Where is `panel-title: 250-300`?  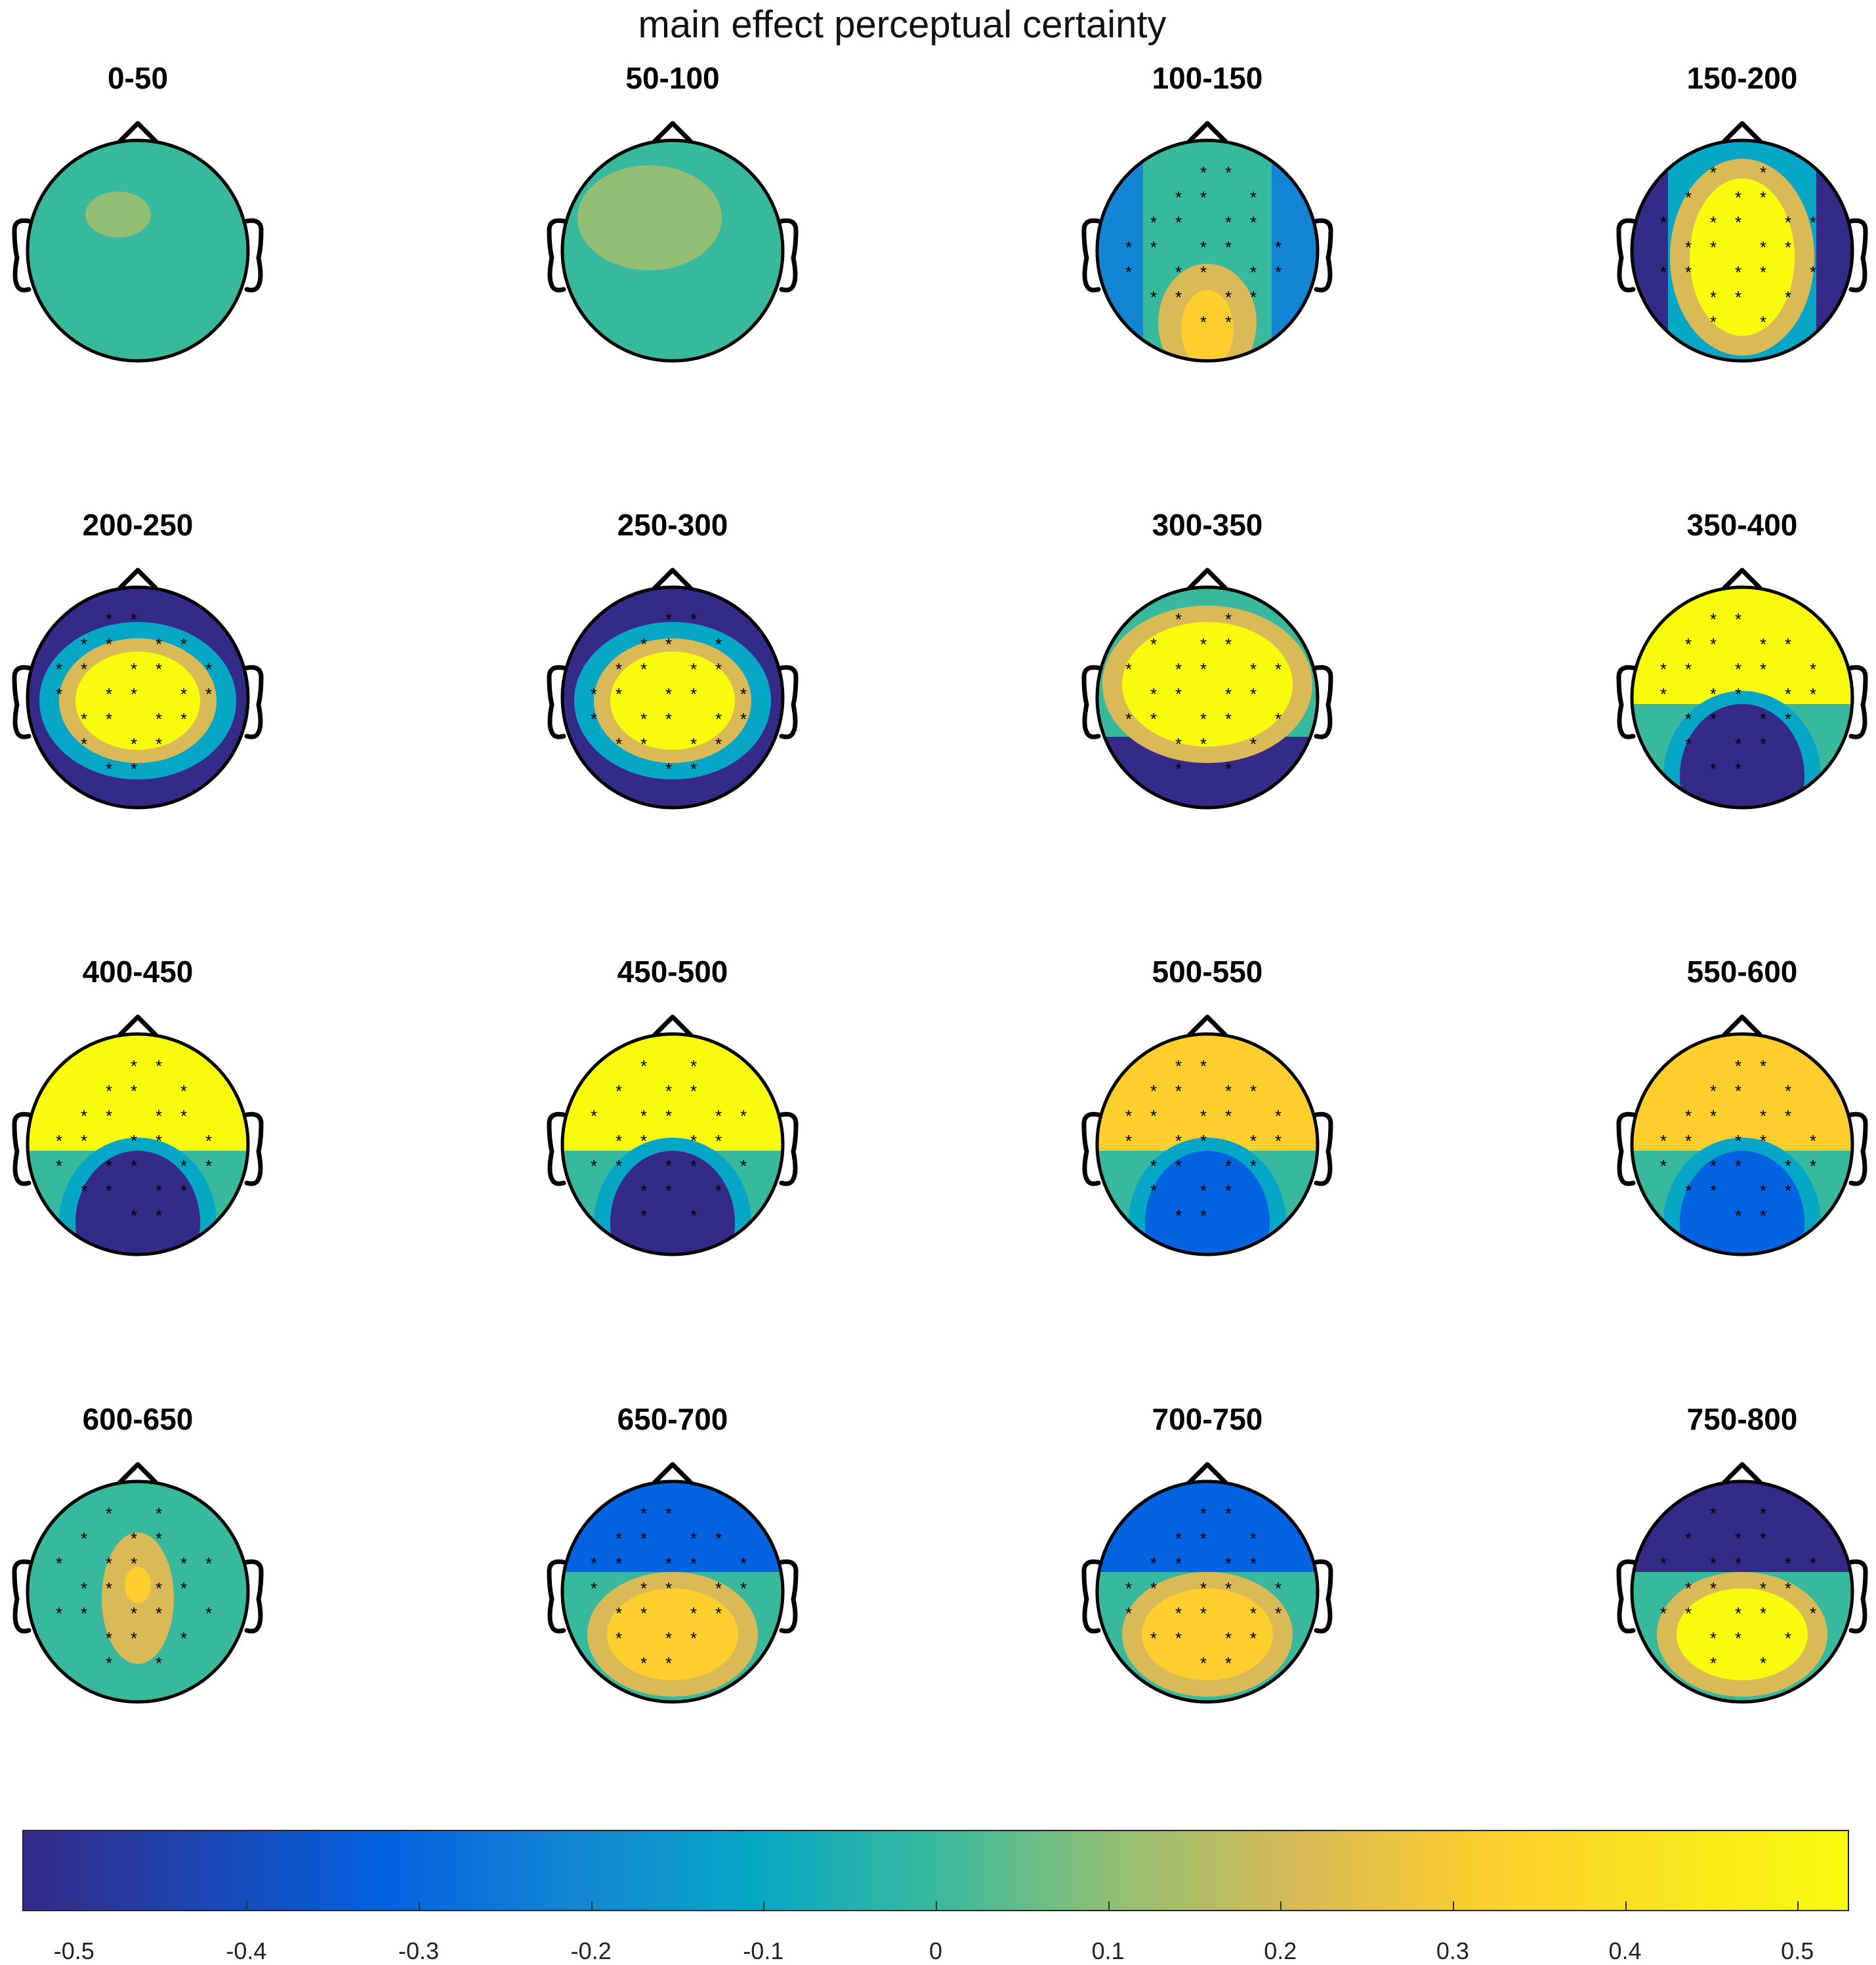 panel-title: 250-300 is located at coordinates (673, 525).